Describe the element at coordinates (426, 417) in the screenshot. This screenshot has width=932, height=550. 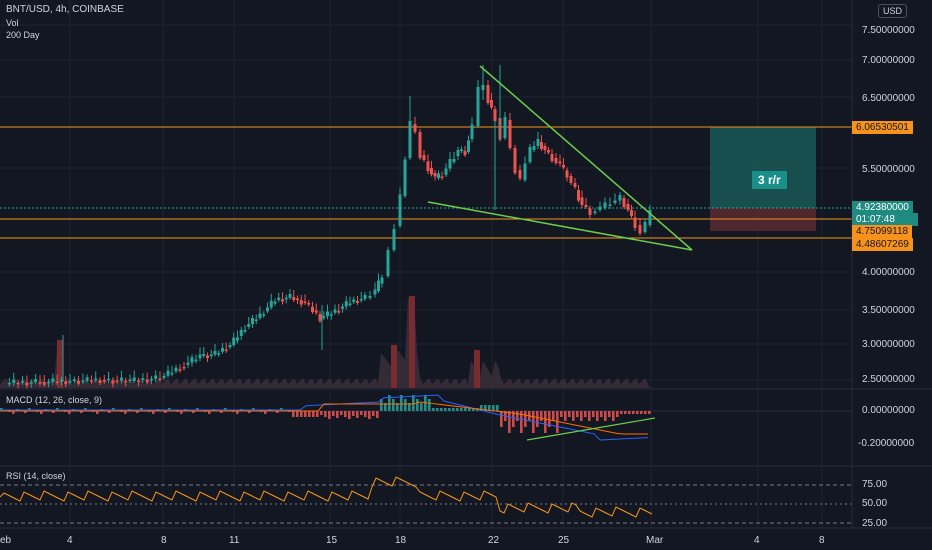
I see `macd-pane` at that location.